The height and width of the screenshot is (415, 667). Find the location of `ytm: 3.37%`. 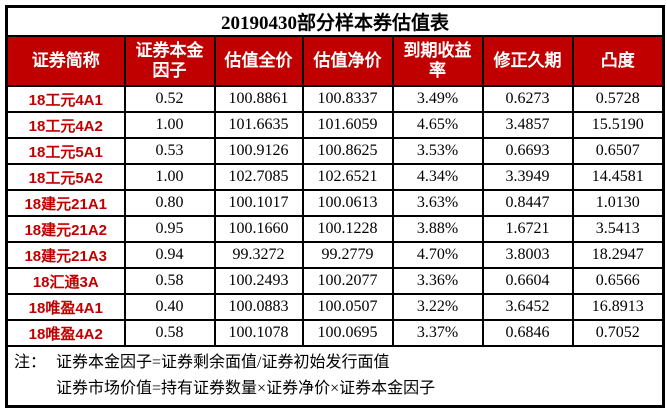

ytm: 3.37% is located at coordinates (437, 333).